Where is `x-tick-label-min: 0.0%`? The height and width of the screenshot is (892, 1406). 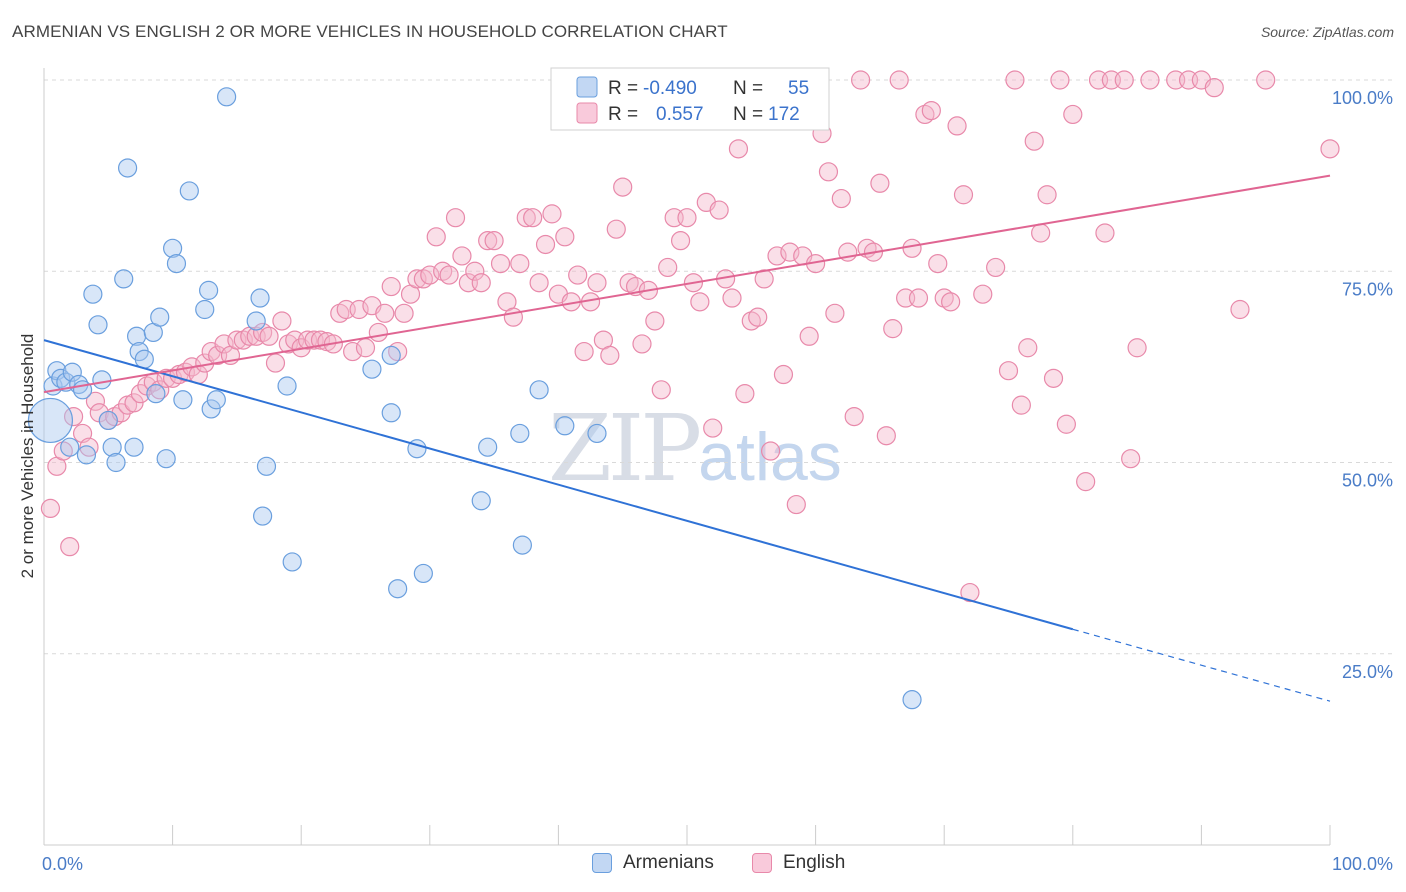 x-tick-label-min: 0.0% is located at coordinates (62, 864).